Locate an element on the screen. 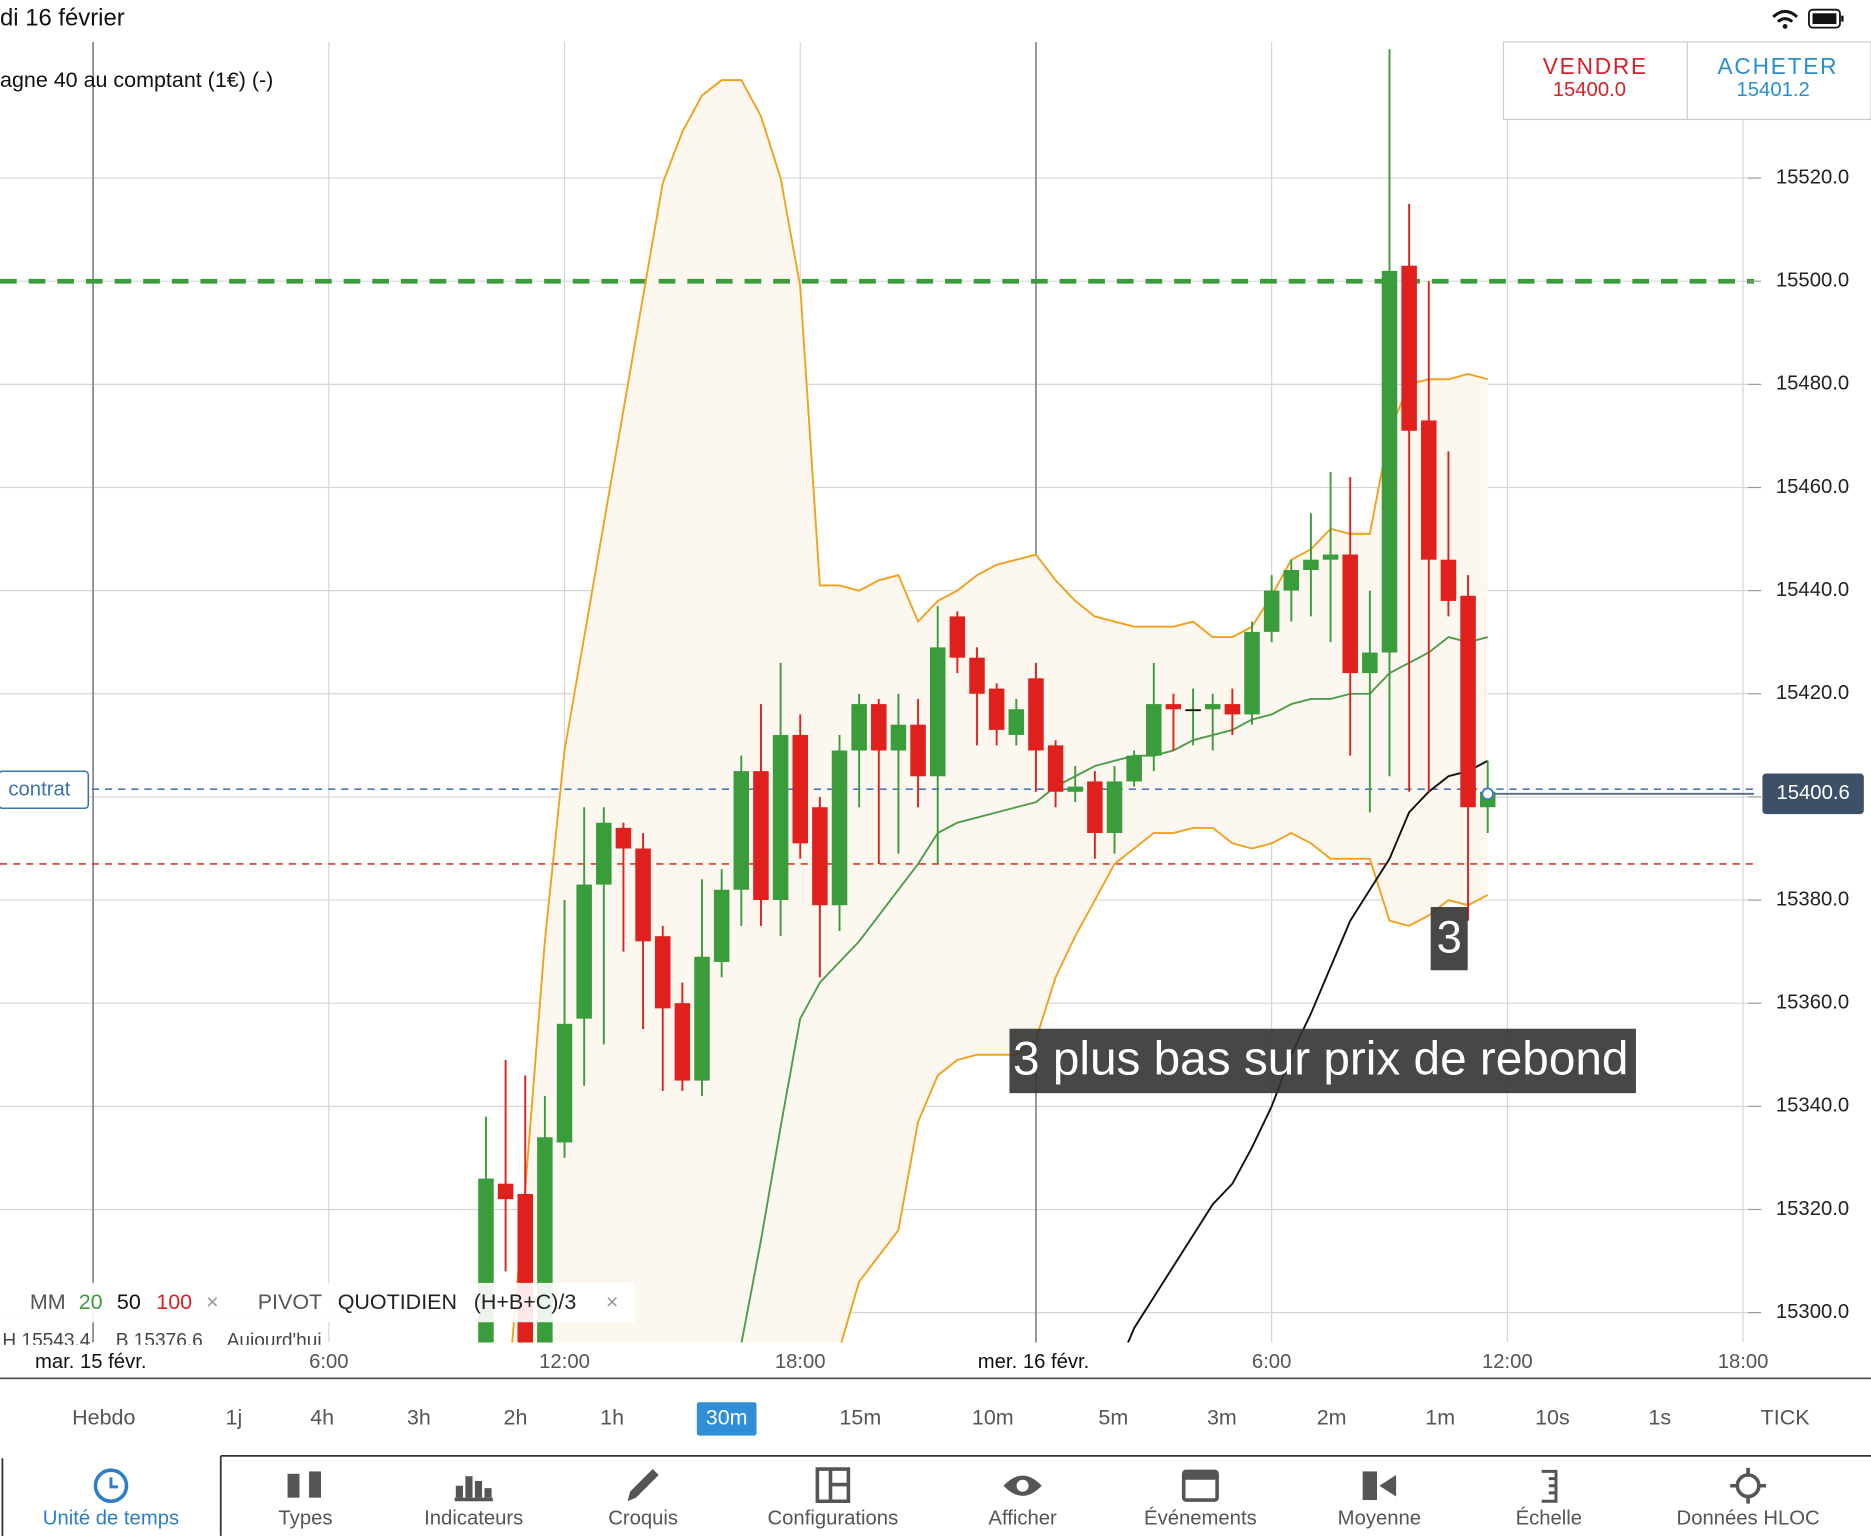  y-tick-label: 15480.0 is located at coordinates (1812, 384).